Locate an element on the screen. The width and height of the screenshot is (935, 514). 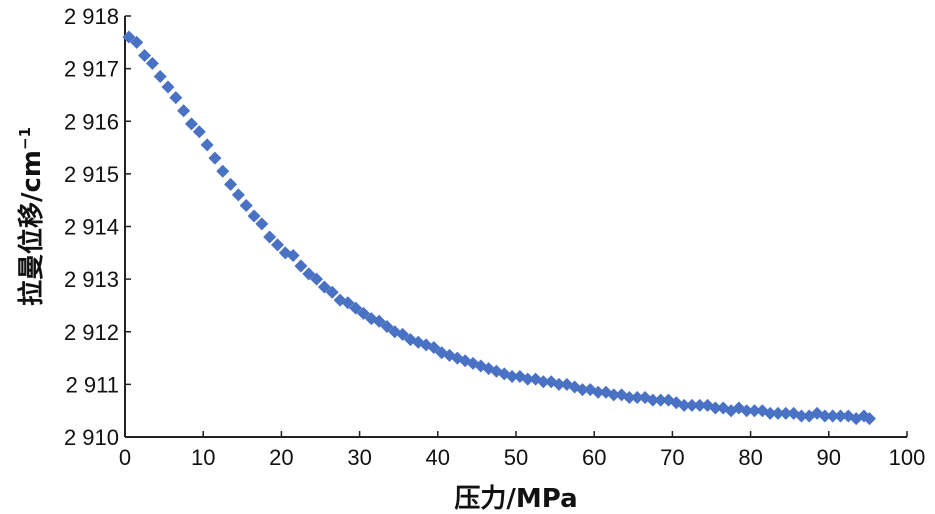
y-tick-label: 2 914 is located at coordinates (91, 227).